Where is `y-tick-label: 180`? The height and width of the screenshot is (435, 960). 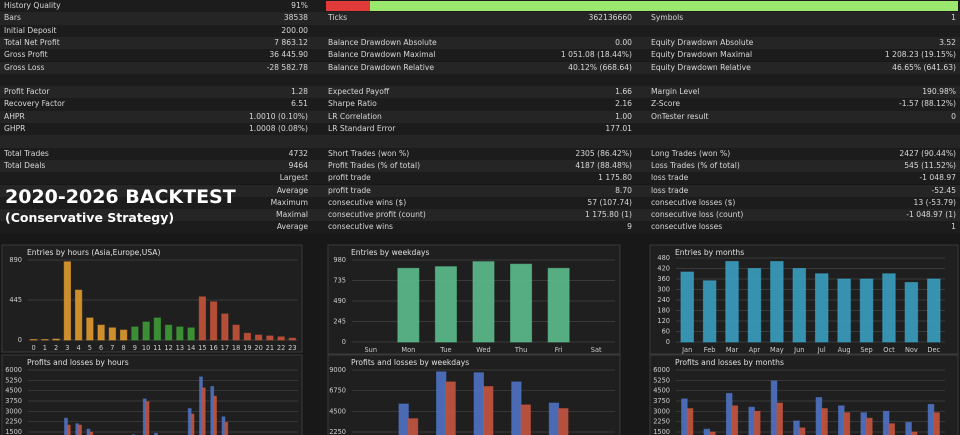
y-tick-label: 180 is located at coordinates (663, 311).